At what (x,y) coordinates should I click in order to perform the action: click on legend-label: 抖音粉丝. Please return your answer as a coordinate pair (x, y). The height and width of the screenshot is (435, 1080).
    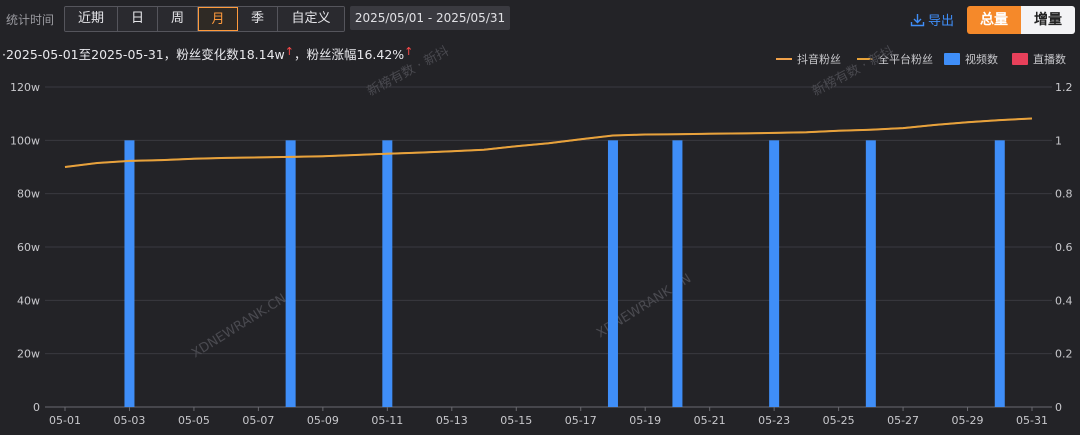
    Looking at the image, I should click on (819, 59).